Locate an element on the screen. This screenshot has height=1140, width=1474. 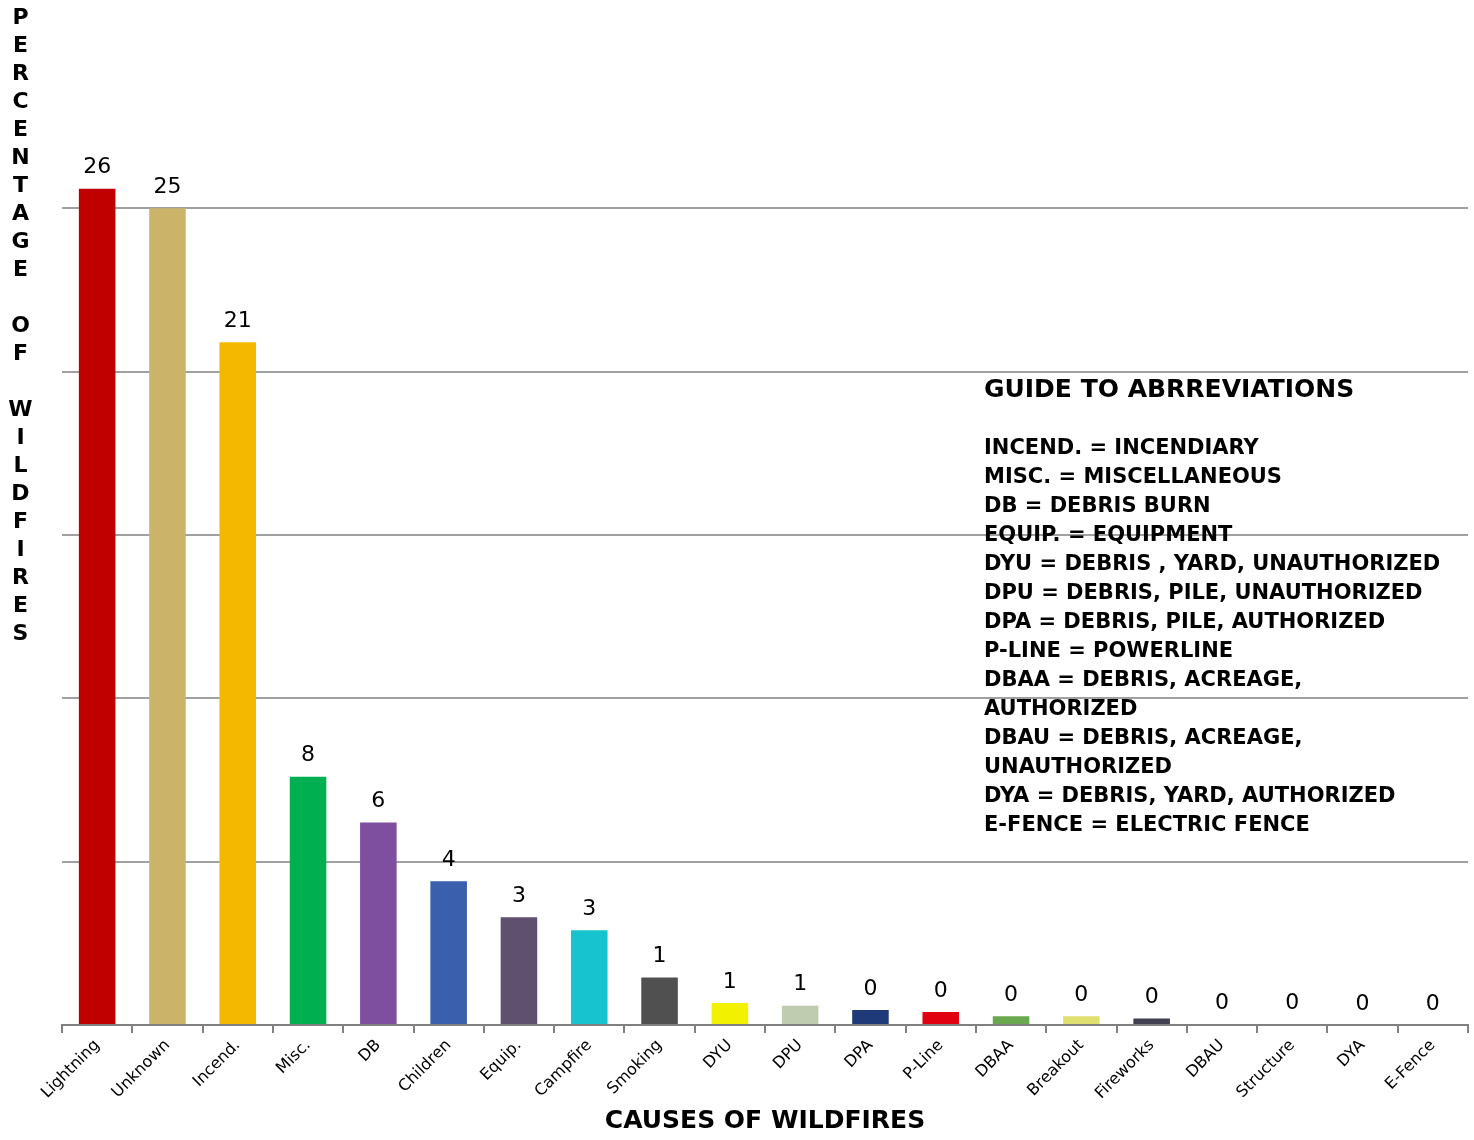
annotation: MISC. = MISCELLANEOUS is located at coordinates (1133, 476).